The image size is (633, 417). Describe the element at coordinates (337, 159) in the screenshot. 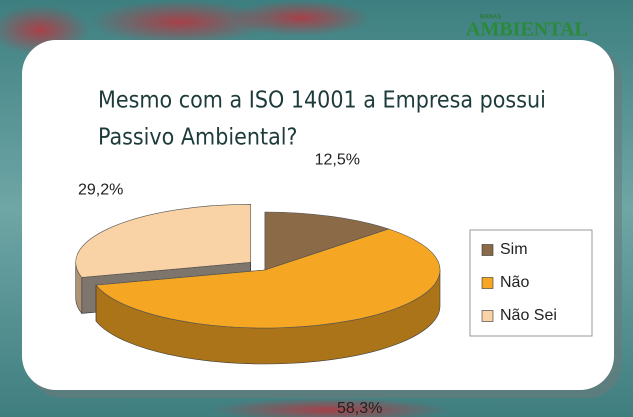

I see `data-label: 12,5%` at that location.